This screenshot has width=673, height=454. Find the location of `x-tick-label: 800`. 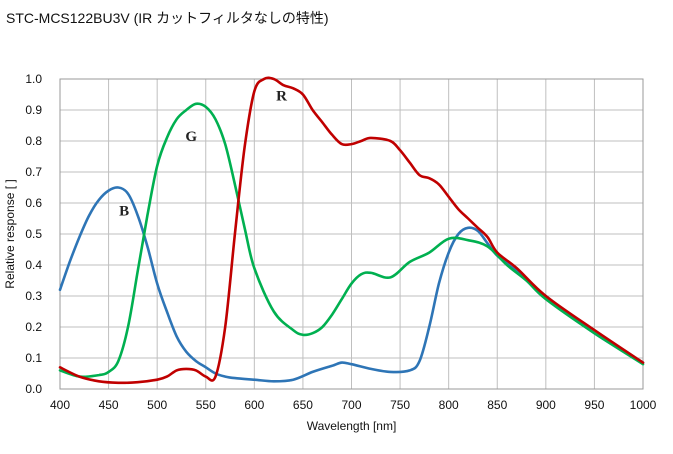

x-tick-label: 800 is located at coordinates (449, 405).